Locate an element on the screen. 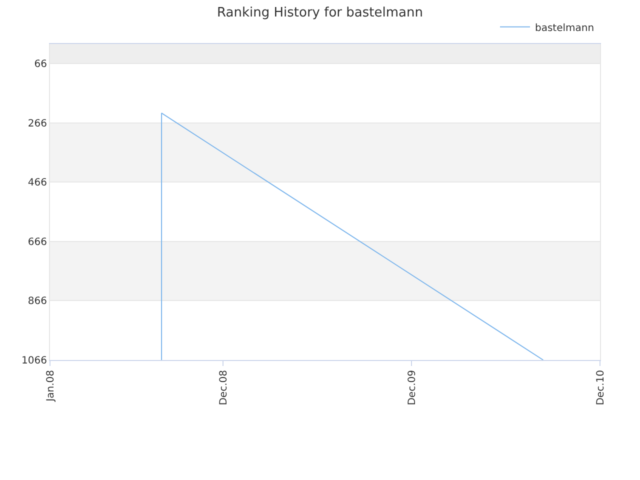 The width and height of the screenshot is (640, 480). y-tick-label: 466 is located at coordinates (37, 183).